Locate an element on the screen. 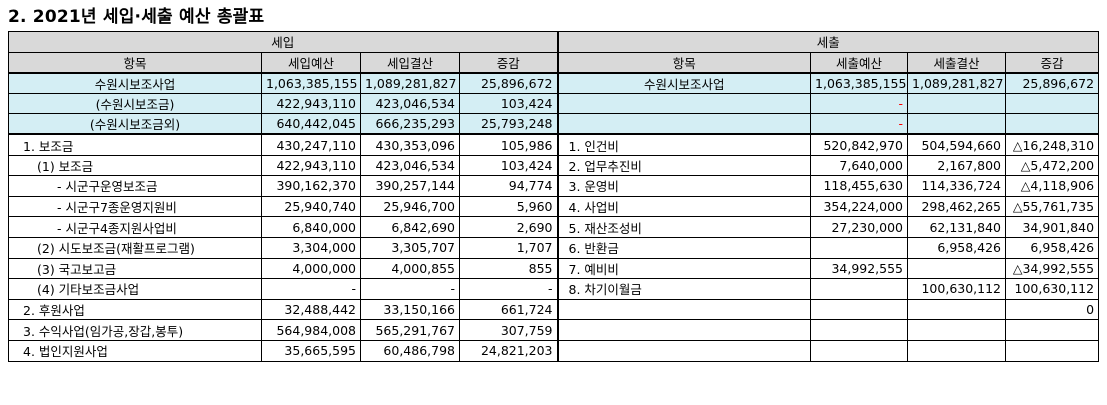  col-expense-settlement: 세출결산 is located at coordinates (957, 62).